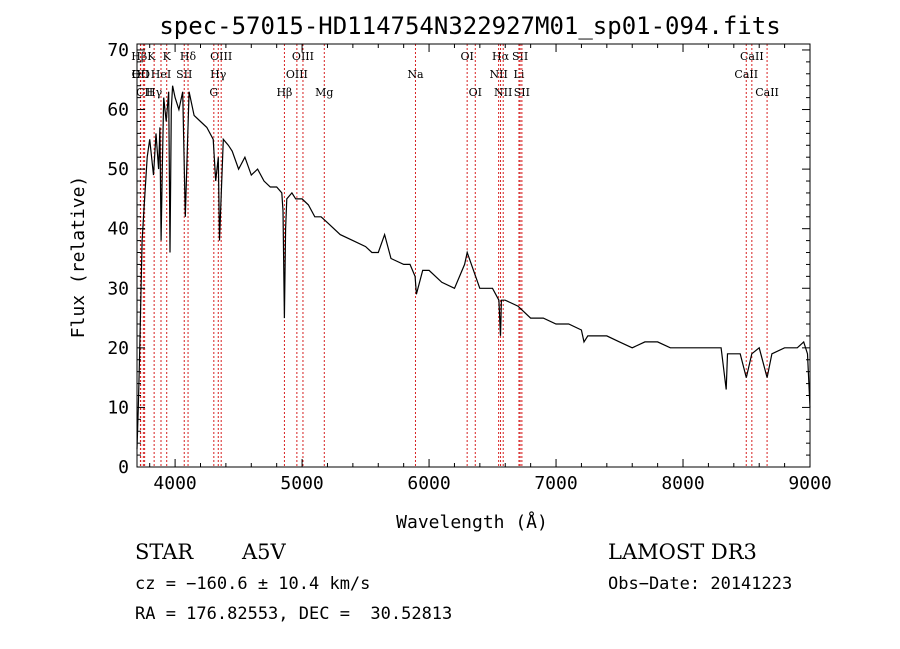 This screenshot has height=649, width=900. I want to click on marker-label-0: HO, so click(140, 74).